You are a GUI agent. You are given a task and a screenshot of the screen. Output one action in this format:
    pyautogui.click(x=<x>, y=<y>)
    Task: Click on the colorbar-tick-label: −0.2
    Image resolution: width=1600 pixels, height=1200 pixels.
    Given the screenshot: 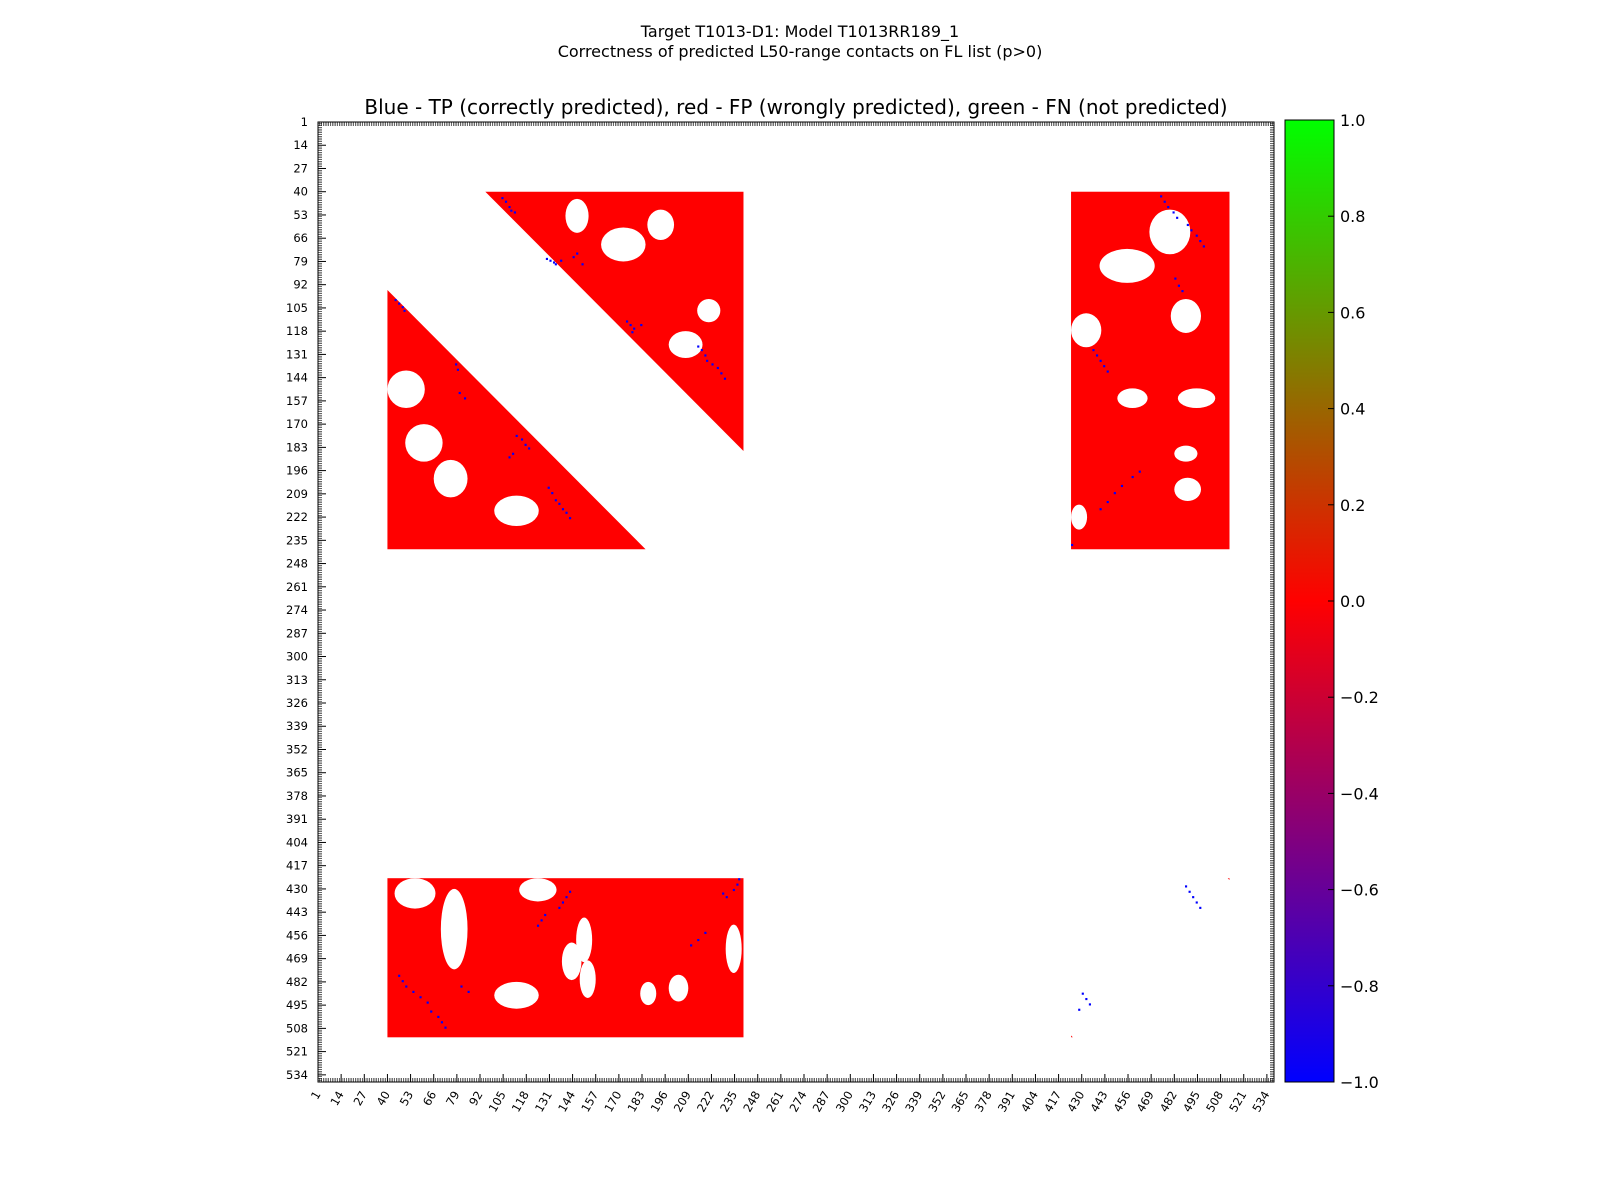 What is the action you would take?
    pyautogui.click(x=1359, y=697)
    